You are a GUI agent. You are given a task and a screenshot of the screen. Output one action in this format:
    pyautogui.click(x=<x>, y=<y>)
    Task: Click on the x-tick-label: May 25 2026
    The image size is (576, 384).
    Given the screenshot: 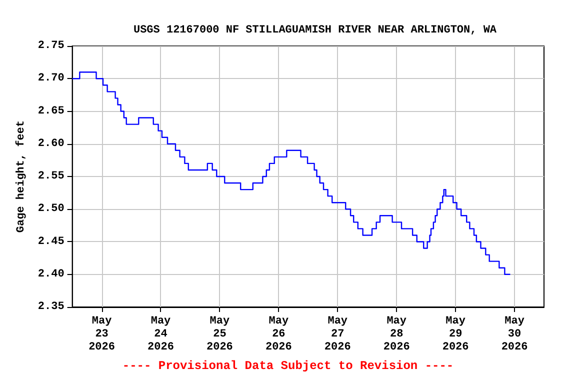 What is the action you would take?
    pyautogui.click(x=219, y=335)
    